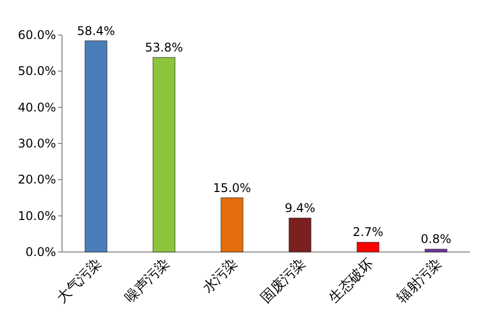 The height and width of the screenshot is (328, 481). What do you see at coordinates (37, 215) in the screenshot?
I see `y-tick-label: 10.0%` at bounding box center [37, 215].